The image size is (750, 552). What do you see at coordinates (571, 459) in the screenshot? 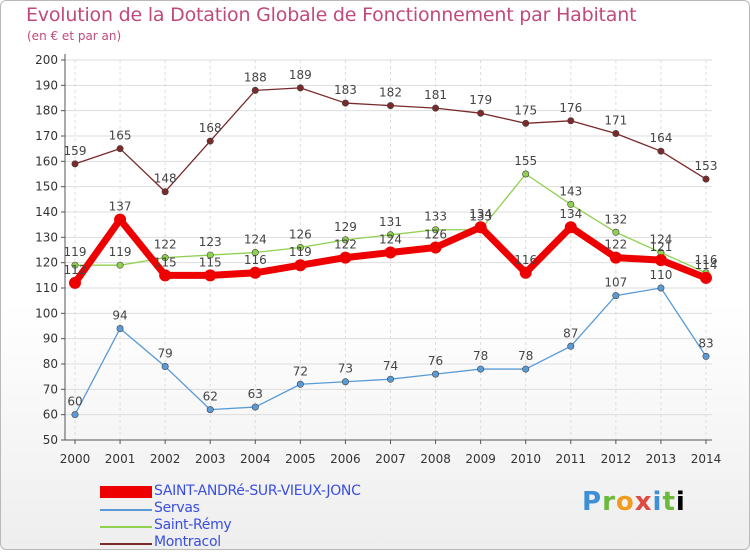
I see `x-tick-label: 2011` at bounding box center [571, 459].